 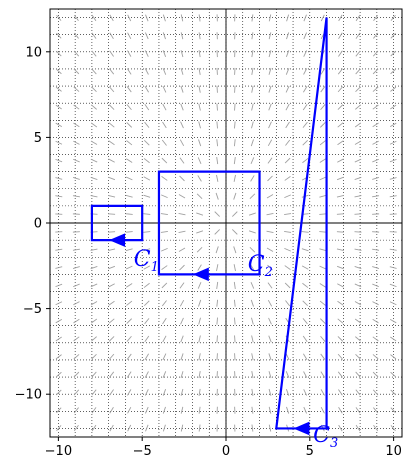 What do you see at coordinates (146, 261) in the screenshot?
I see `curve-label: C1` at bounding box center [146, 261].